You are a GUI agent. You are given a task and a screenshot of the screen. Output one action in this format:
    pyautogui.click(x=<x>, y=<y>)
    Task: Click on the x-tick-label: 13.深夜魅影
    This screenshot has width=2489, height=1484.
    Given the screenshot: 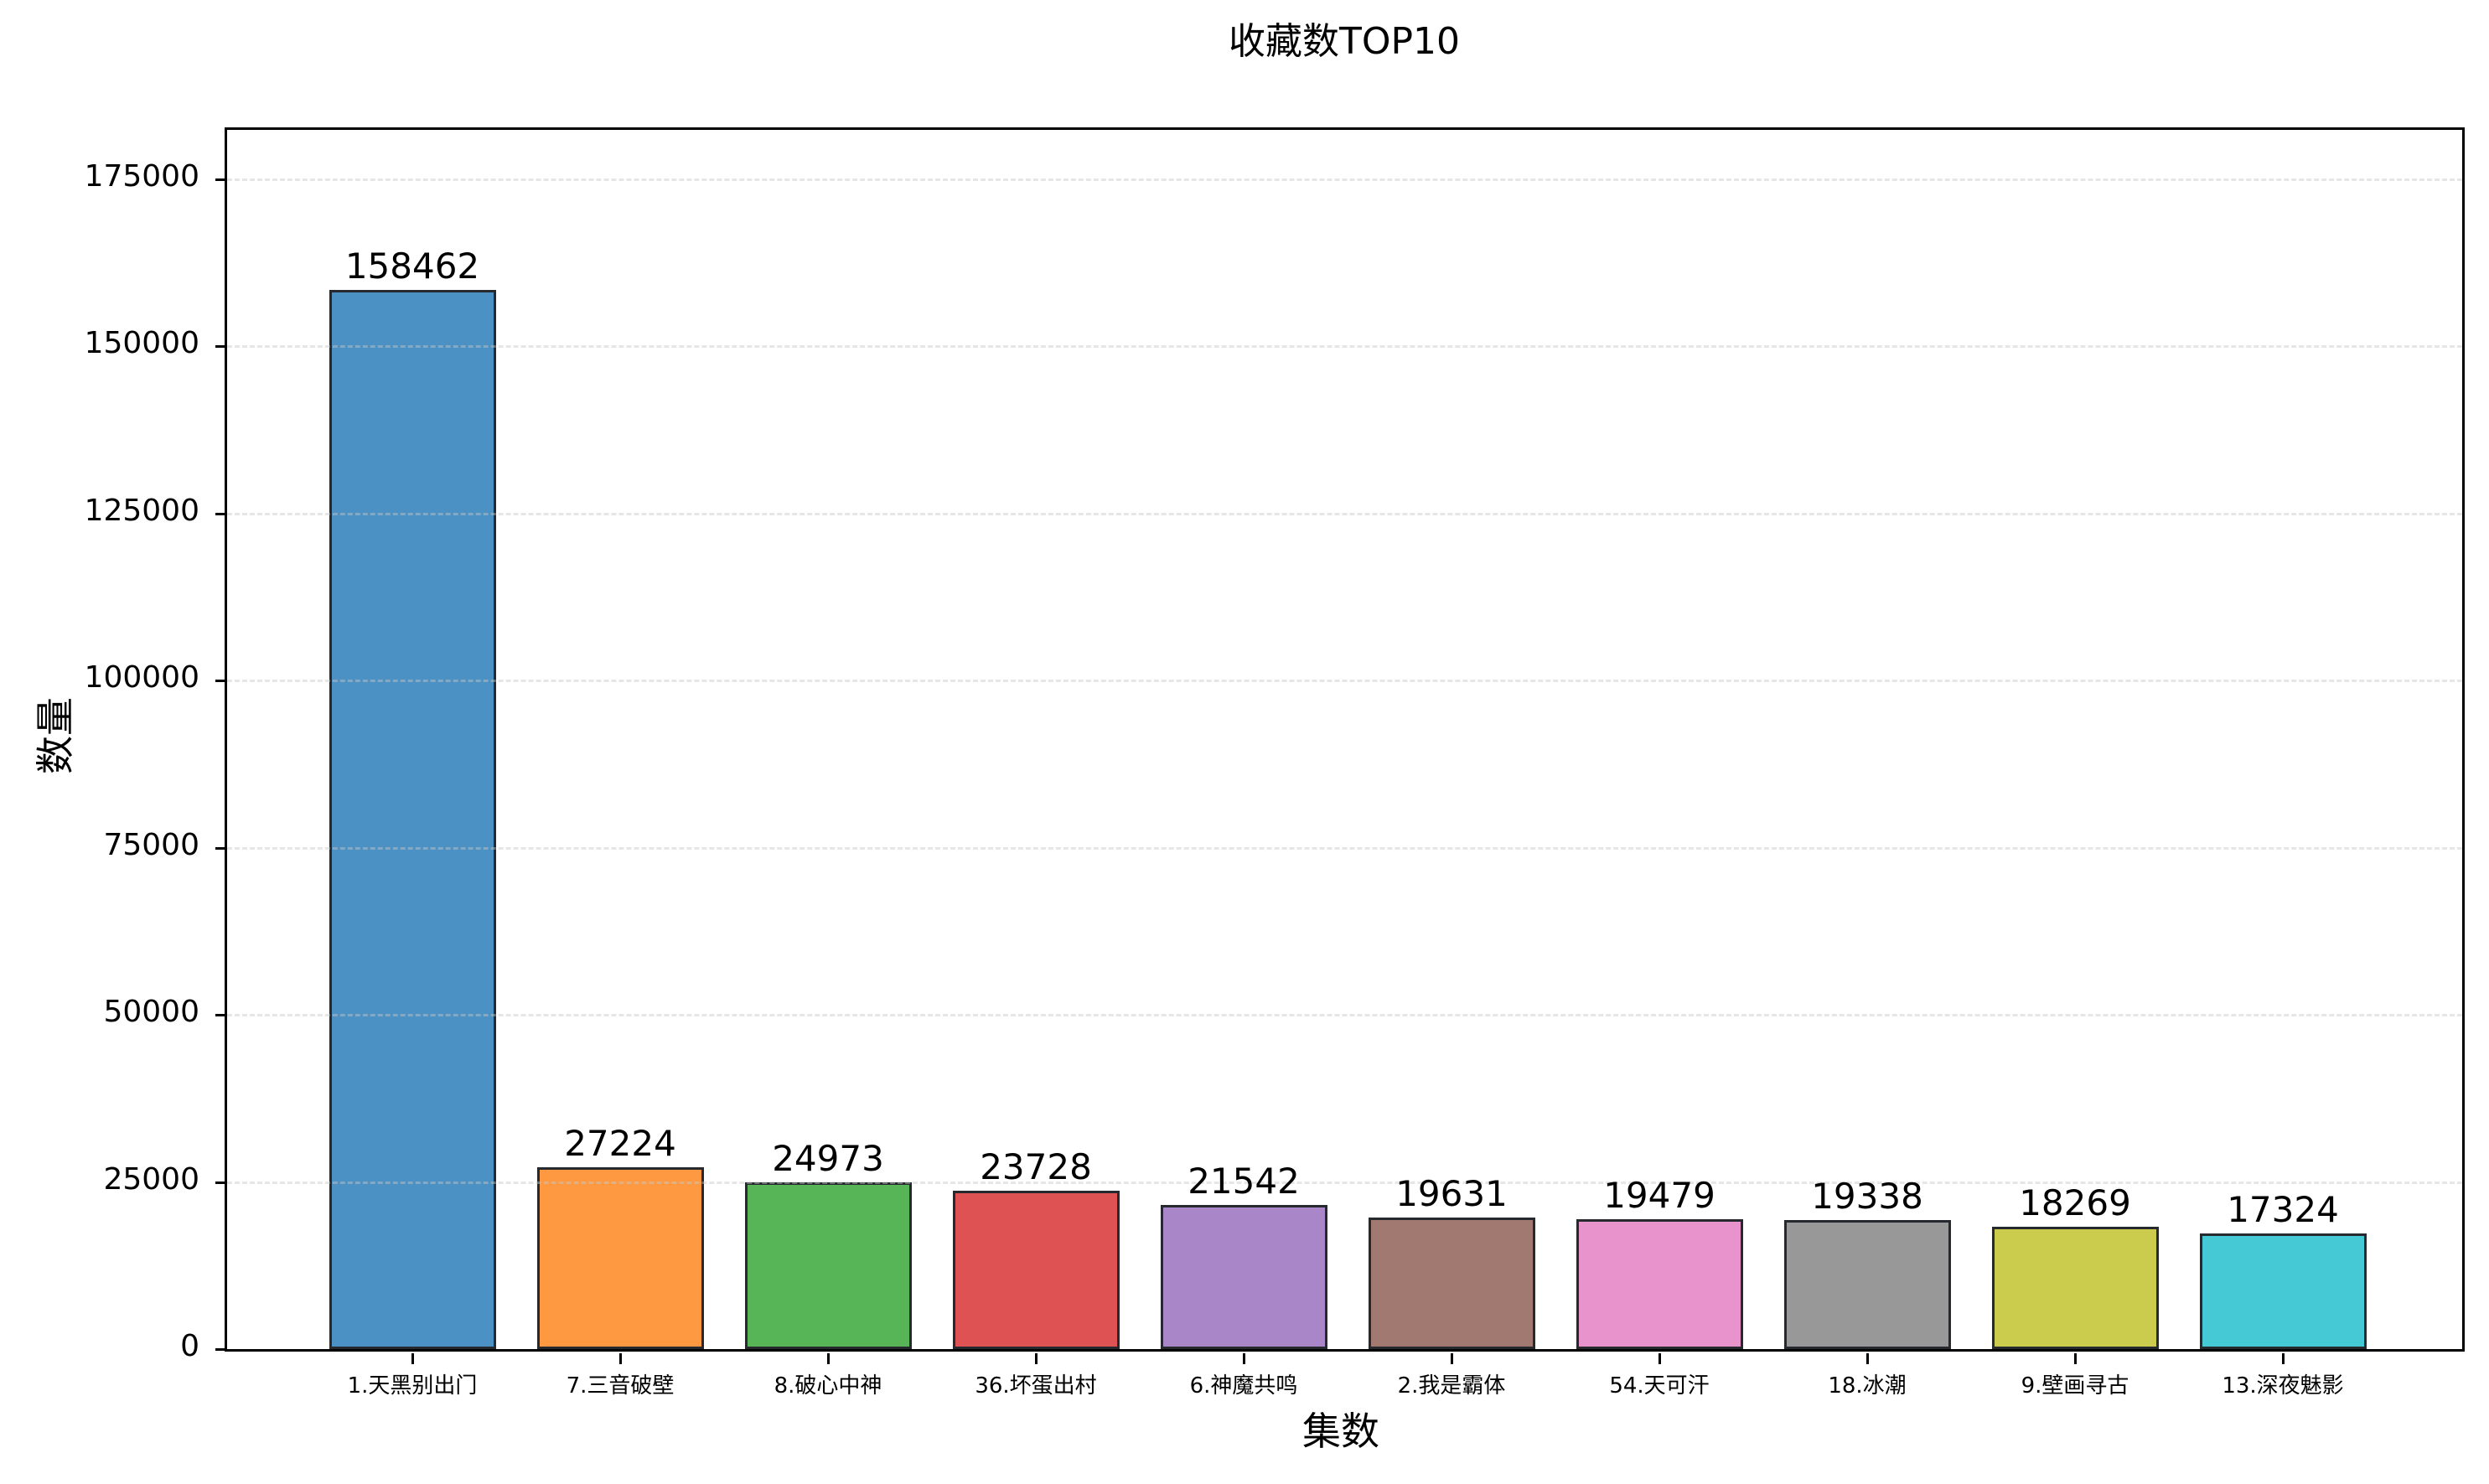 What is the action you would take?
    pyautogui.click(x=2283, y=1386)
    